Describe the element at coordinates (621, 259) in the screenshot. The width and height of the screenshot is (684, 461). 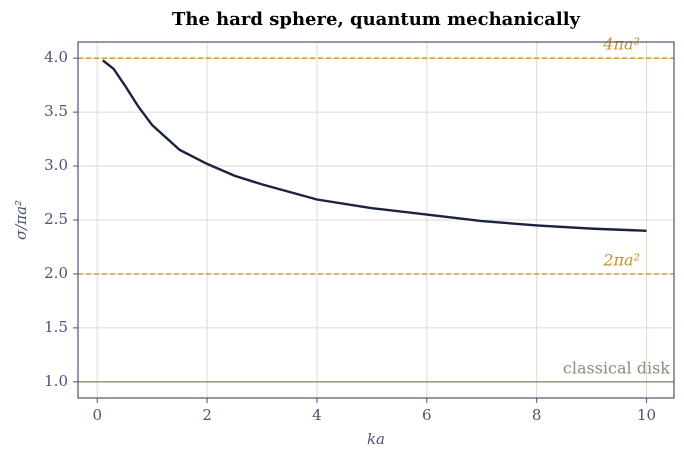
I see `reference-label: 2πa²` at that location.